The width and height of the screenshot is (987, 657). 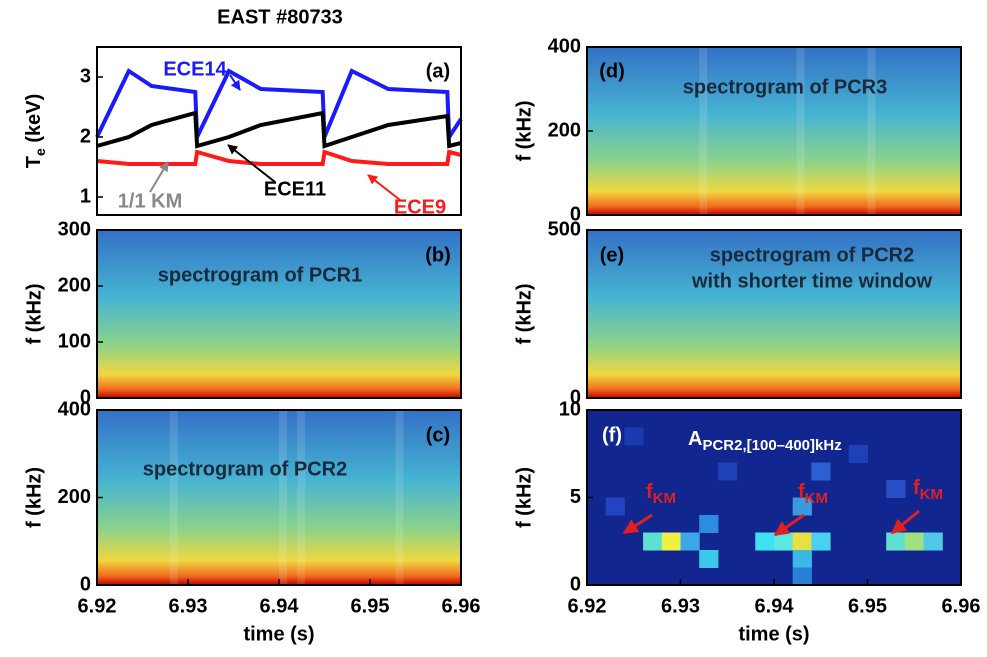 What do you see at coordinates (438, 71) in the screenshot?
I see `panel-label: (a)` at bounding box center [438, 71].